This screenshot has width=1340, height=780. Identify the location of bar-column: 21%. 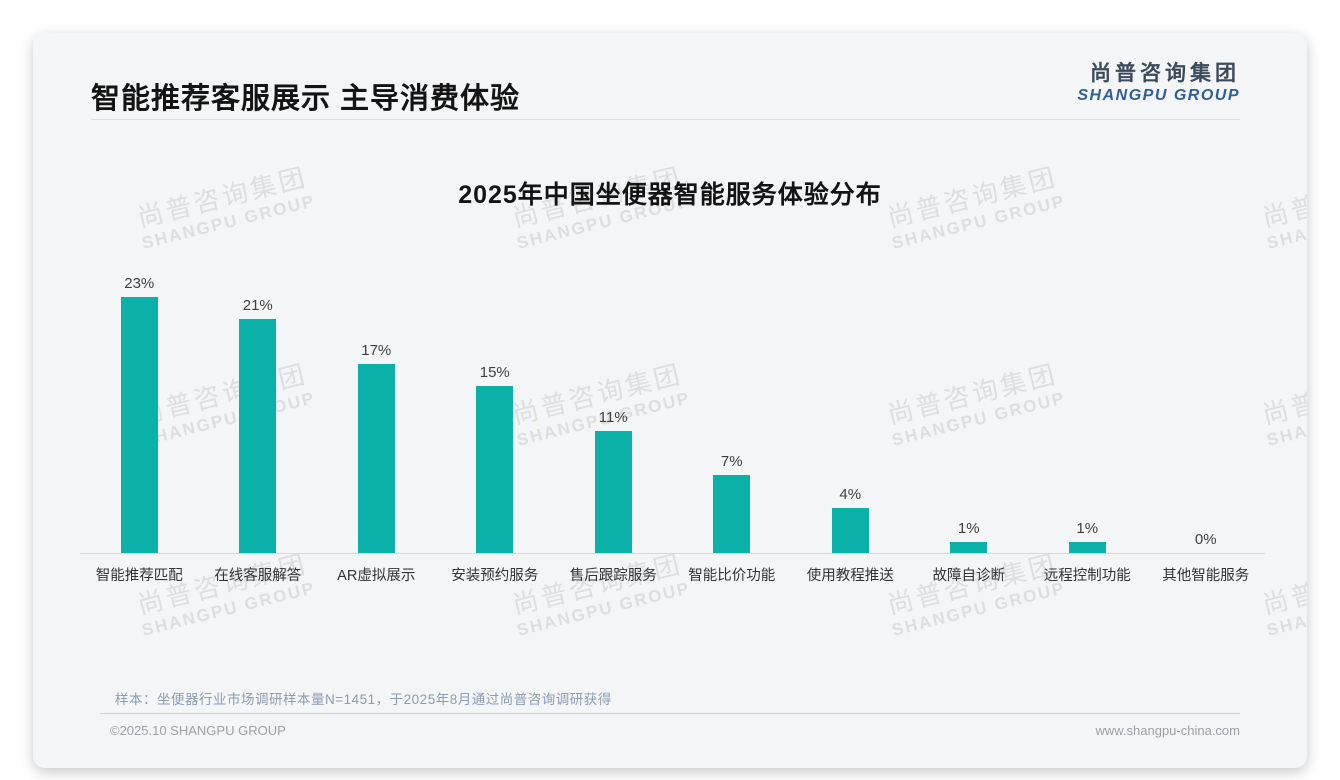
(258, 383).